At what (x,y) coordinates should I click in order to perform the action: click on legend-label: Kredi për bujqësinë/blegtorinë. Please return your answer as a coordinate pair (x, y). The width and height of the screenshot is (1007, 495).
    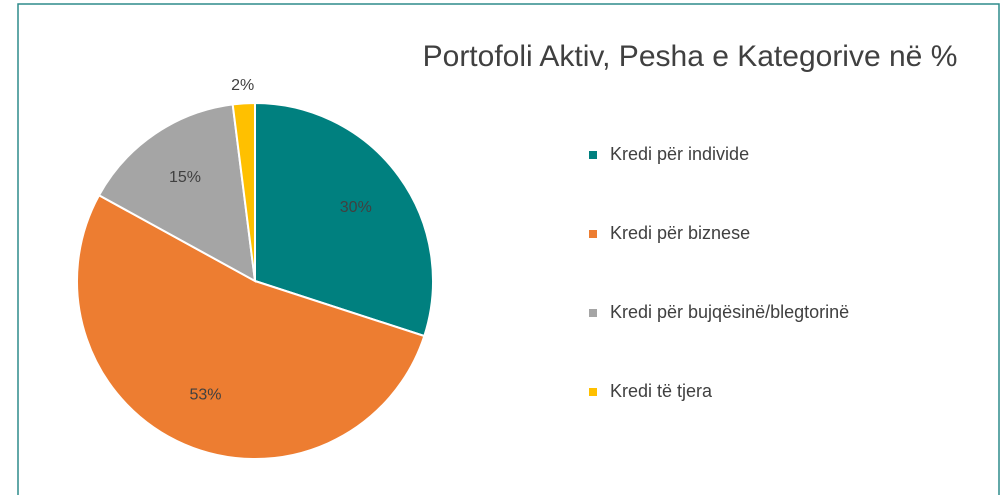
    Looking at the image, I should click on (729, 312).